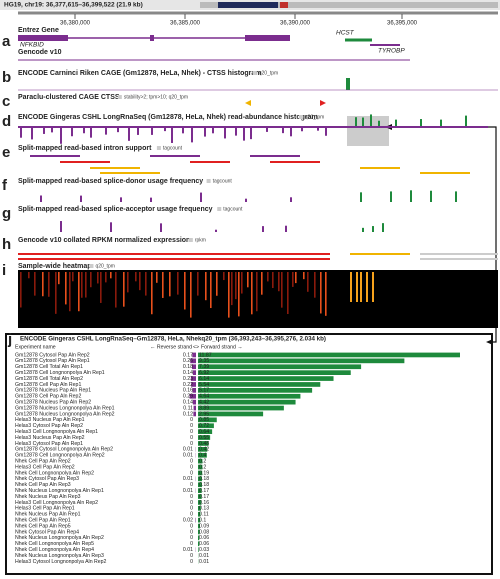 This screenshot has width=500, height=579. I want to click on experiment-name: Gm12878 Cell Longnonpolya Aln Rep2, so click(60, 456).